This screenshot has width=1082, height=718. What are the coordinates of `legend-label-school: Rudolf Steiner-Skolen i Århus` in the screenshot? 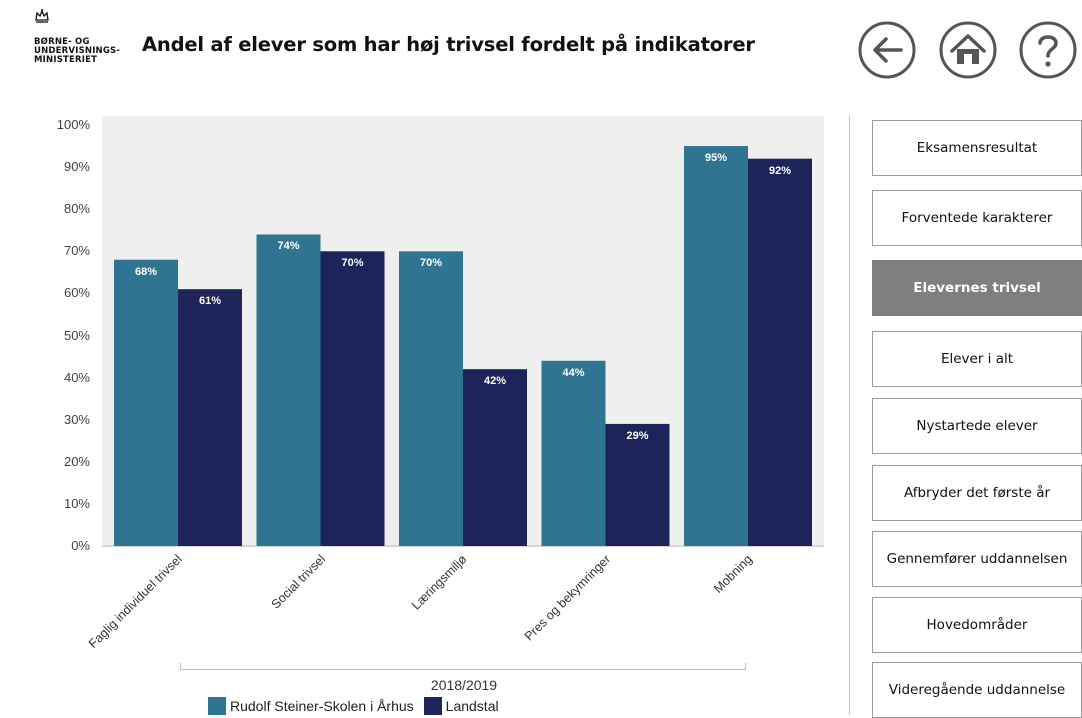 It's located at (322, 706).